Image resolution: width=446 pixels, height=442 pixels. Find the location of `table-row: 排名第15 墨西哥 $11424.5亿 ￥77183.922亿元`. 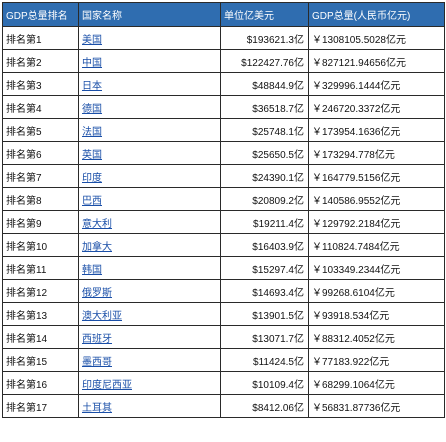

table-row: 排名第15 墨西哥 $11424.5亿 ￥77183.922亿元 is located at coordinates (223, 360).